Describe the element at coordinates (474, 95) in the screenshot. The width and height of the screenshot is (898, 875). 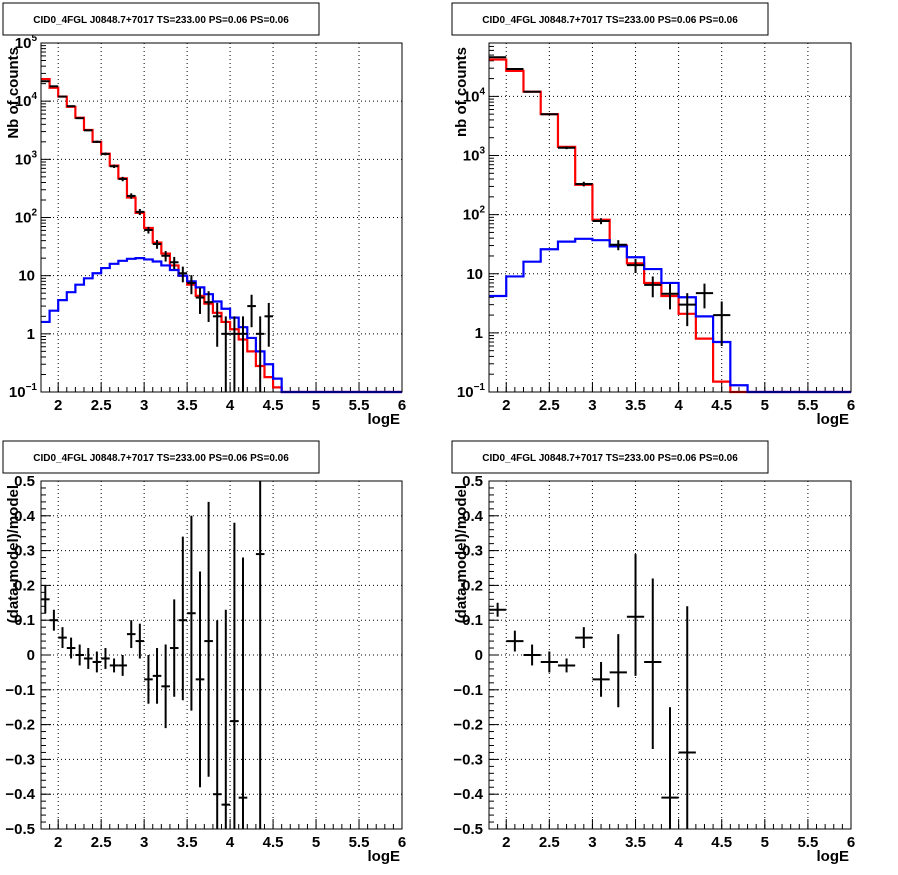
I see `y-tick-label: 10⁴` at that location.